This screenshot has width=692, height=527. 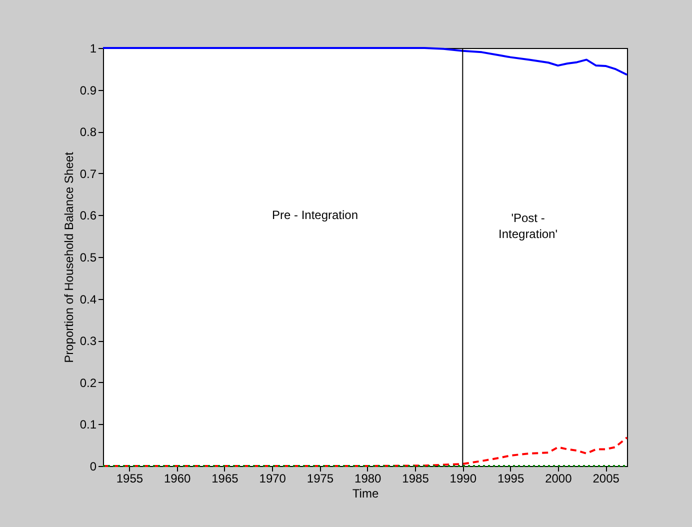 I want to click on x-tick-label: 2005, so click(x=606, y=479).